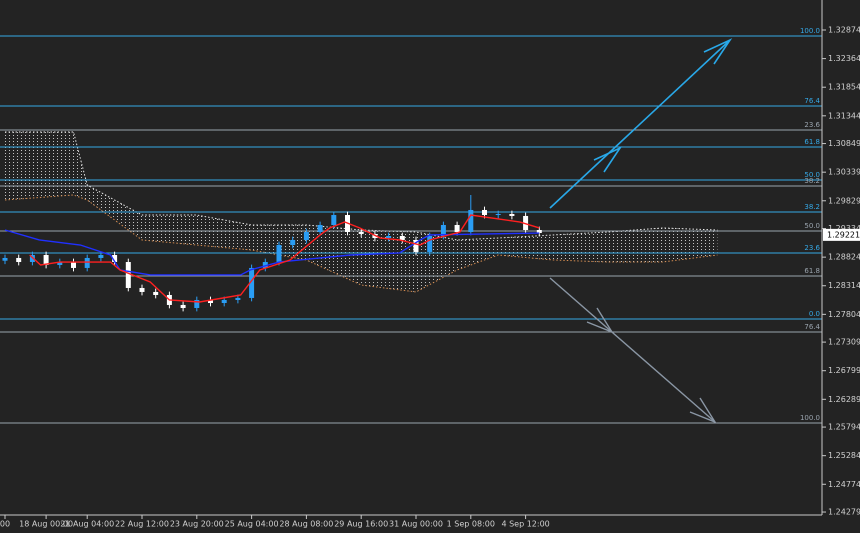  I want to click on y-tick-label: 1.29829, so click(844, 200).